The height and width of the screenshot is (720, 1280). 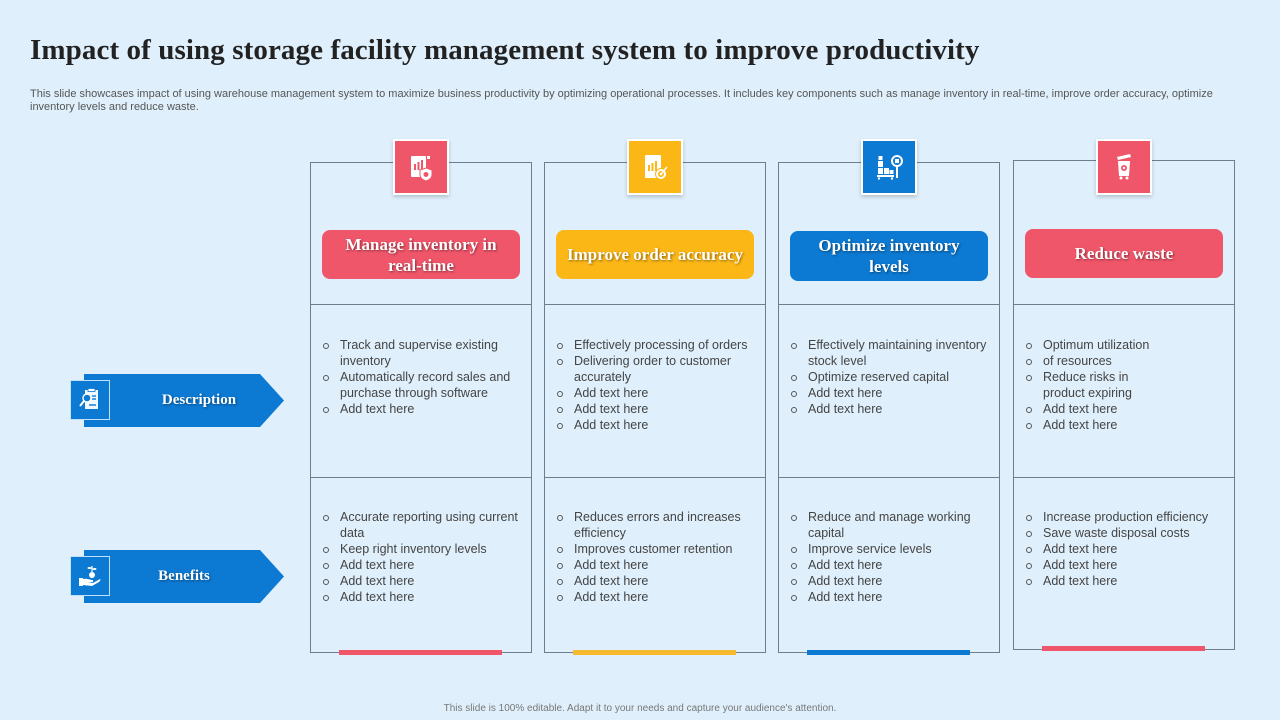 I want to click on row-label-description: Description, so click(x=184, y=400).